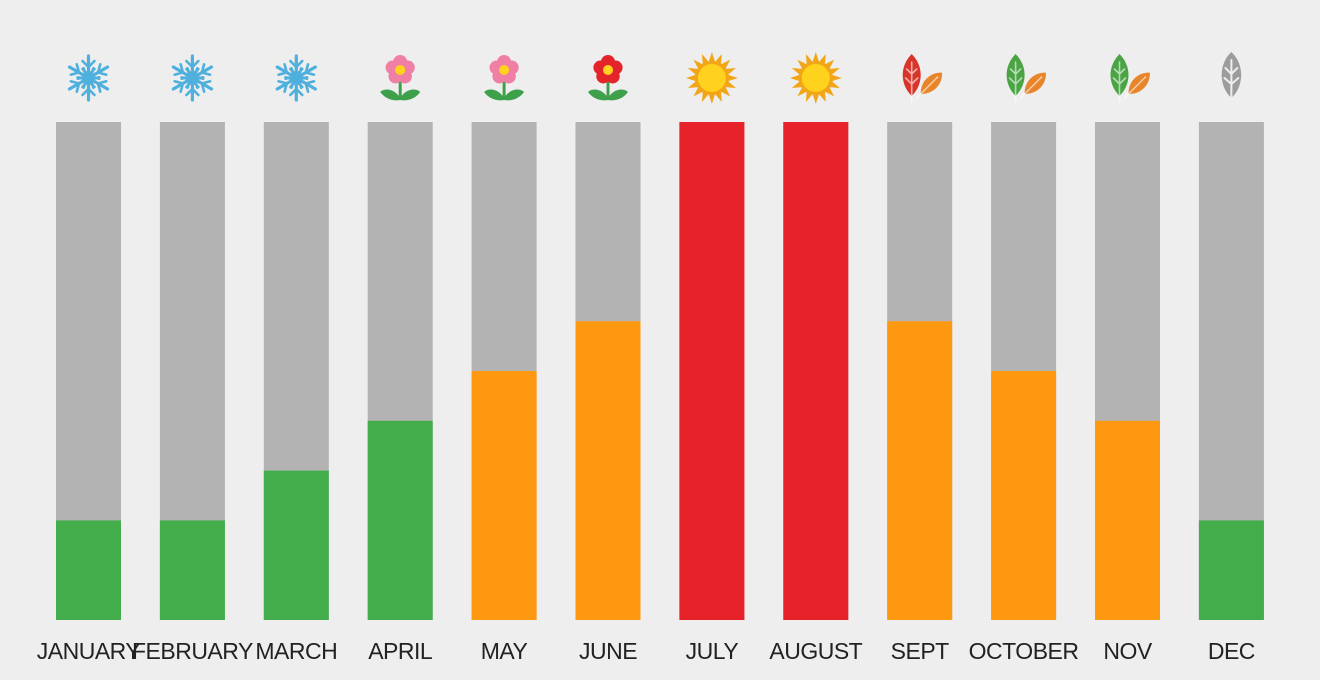 The width and height of the screenshot is (1320, 680). What do you see at coordinates (1231, 78) in the screenshot?
I see `gray-leaf-icon` at bounding box center [1231, 78].